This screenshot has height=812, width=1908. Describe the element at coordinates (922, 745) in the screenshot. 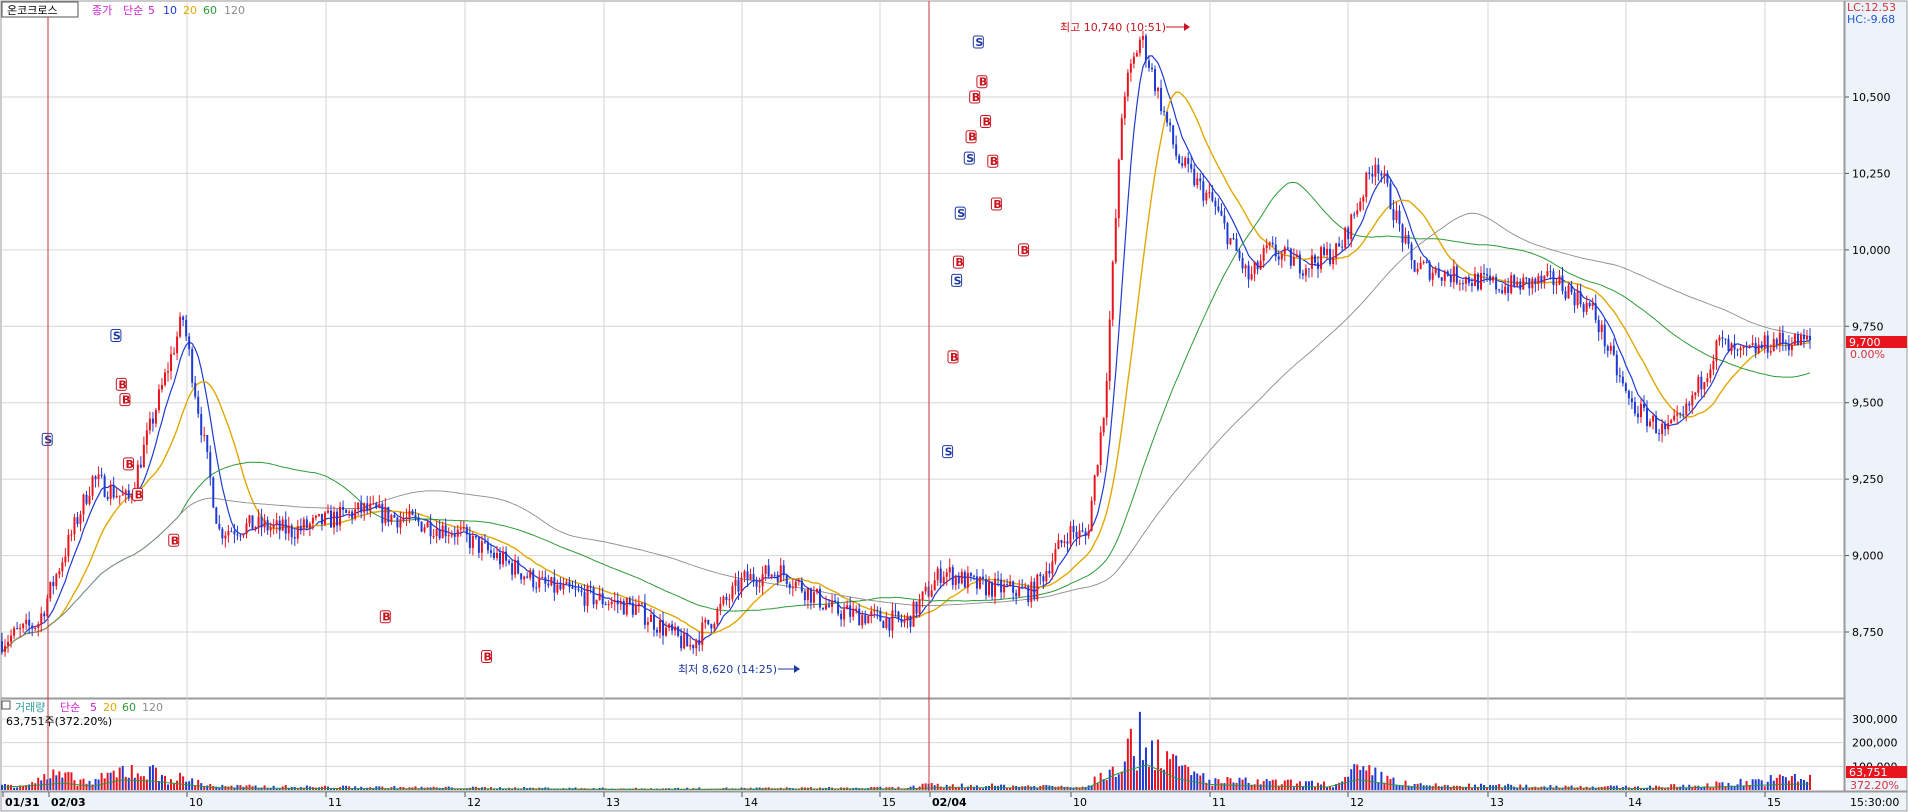

I see `volume-pane` at that location.